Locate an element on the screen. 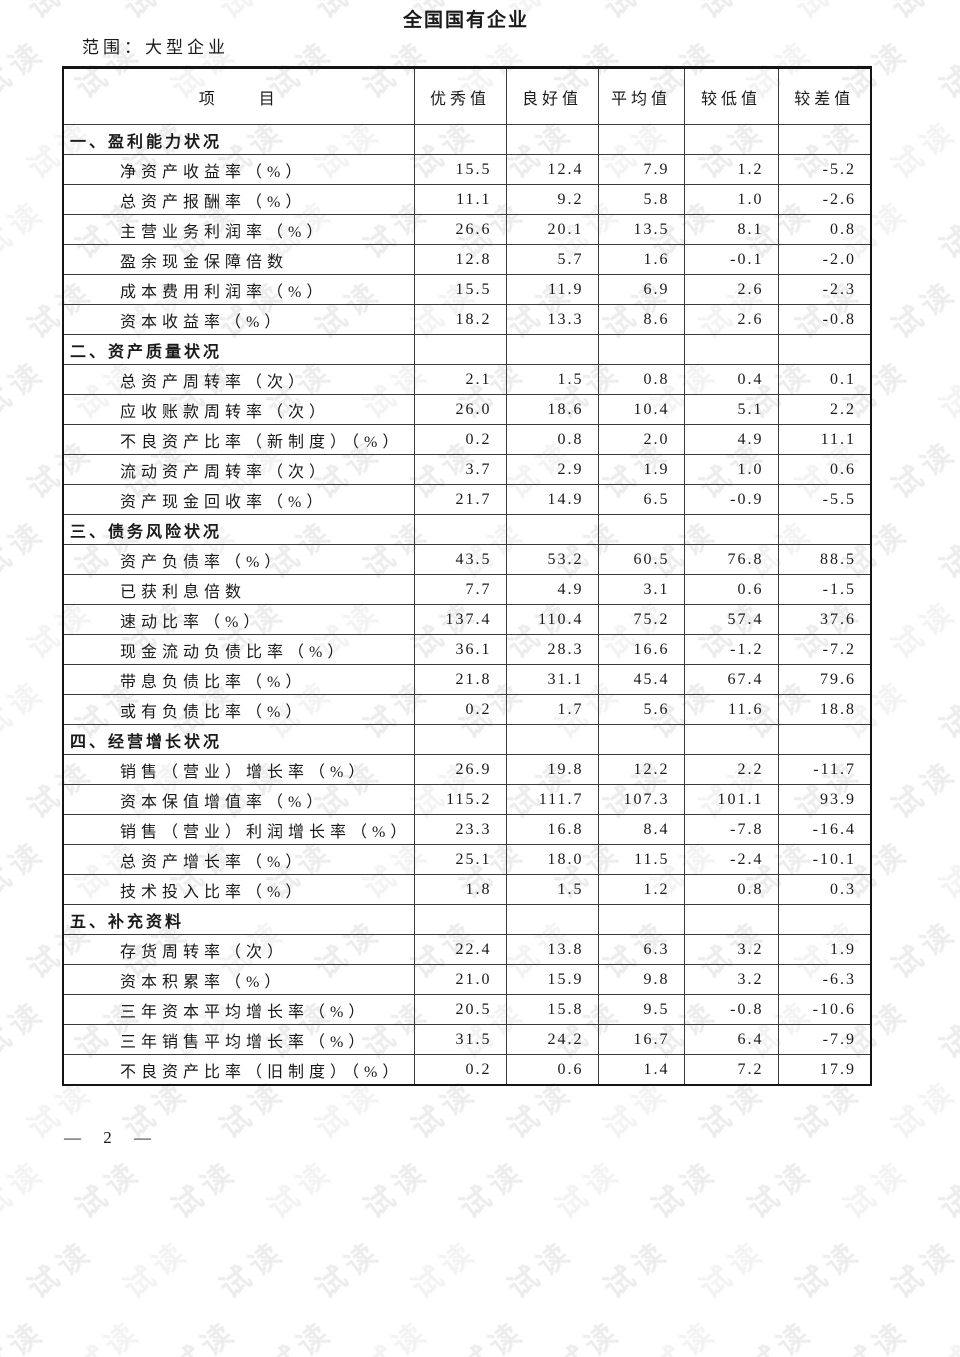 This screenshot has width=960, height=1357. table-row: 不良资产比率（新制度）（%） 0.2 0.8 2.0 4.9 11.1 is located at coordinates (467, 439).